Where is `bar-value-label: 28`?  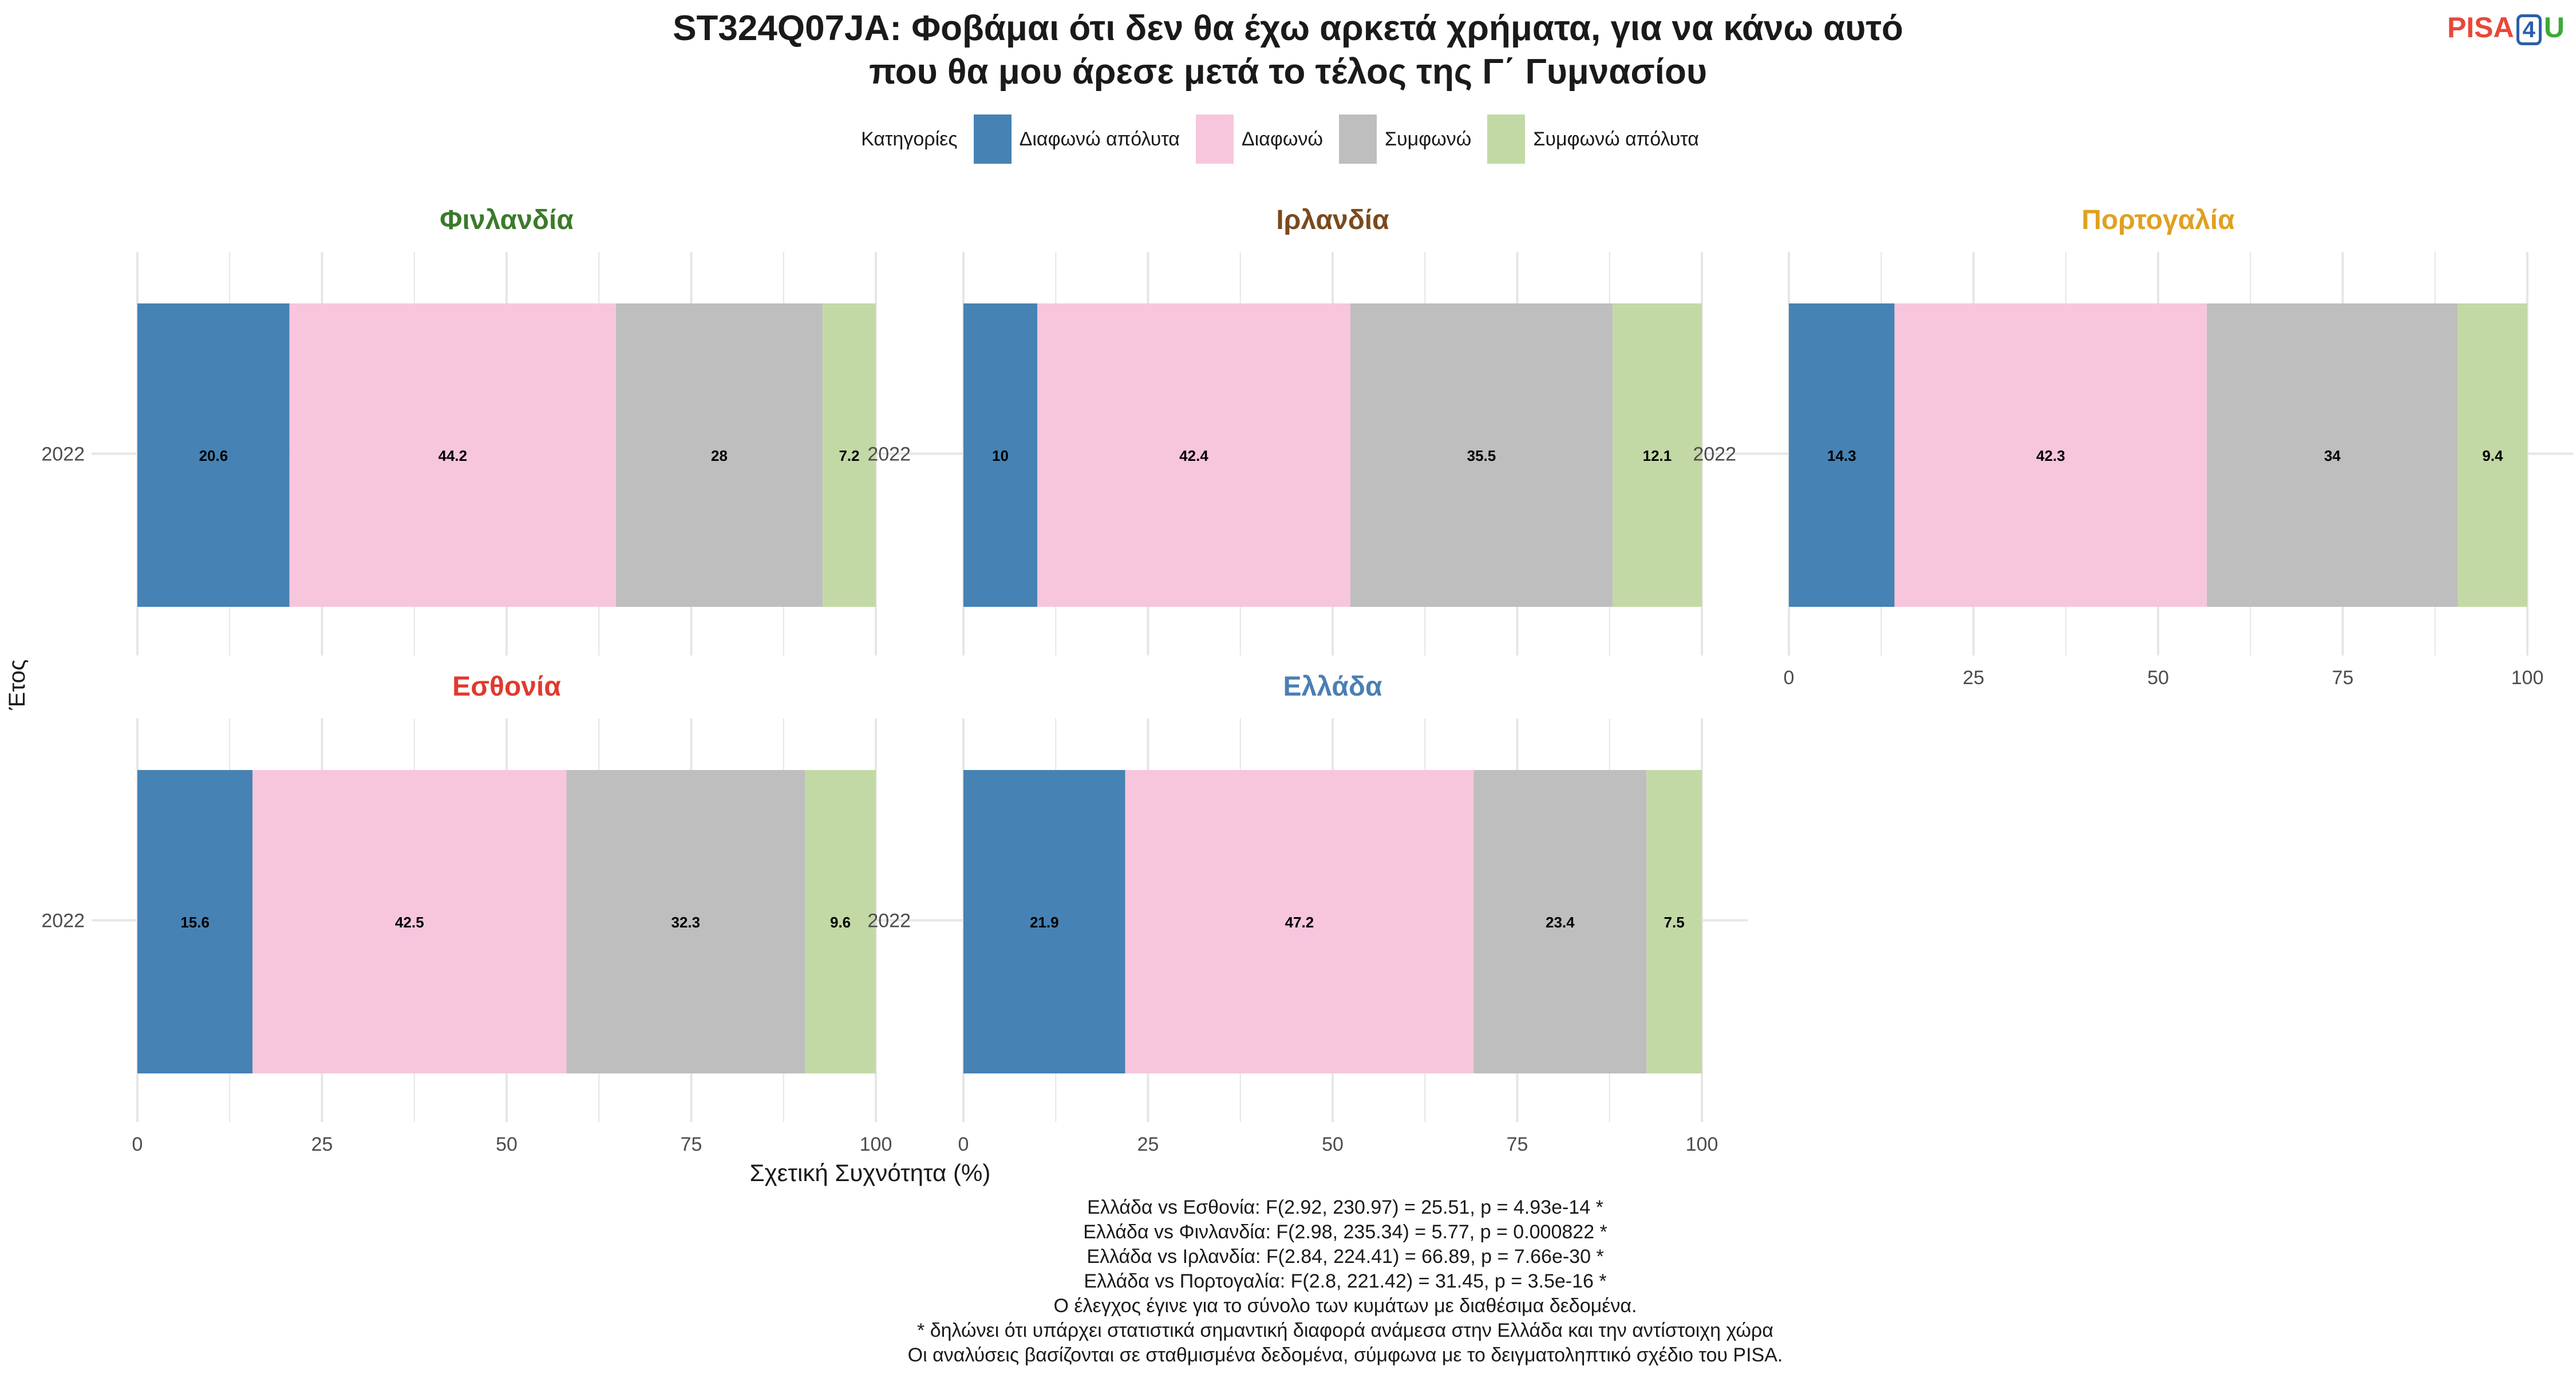 bar-value-label: 28 is located at coordinates (719, 455).